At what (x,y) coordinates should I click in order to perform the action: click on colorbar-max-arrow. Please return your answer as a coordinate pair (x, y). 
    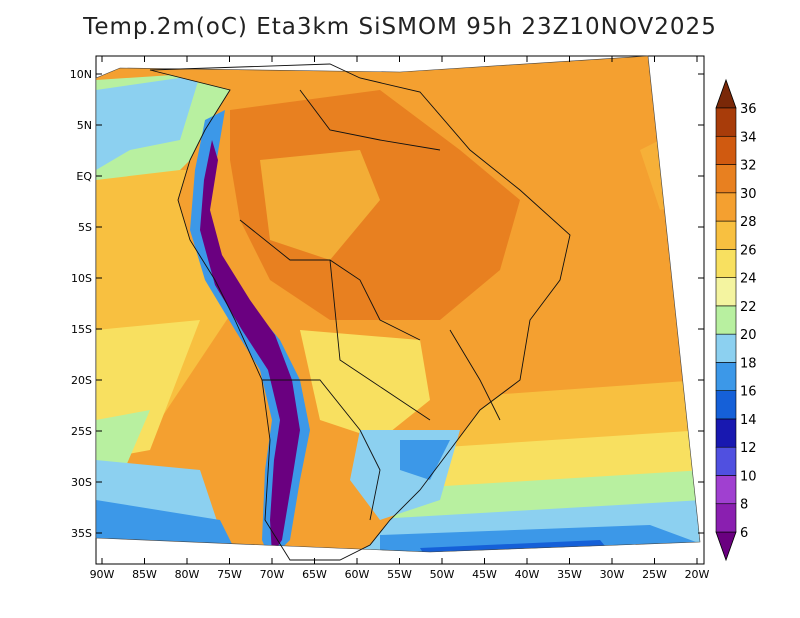
    Looking at the image, I should click on (726, 93).